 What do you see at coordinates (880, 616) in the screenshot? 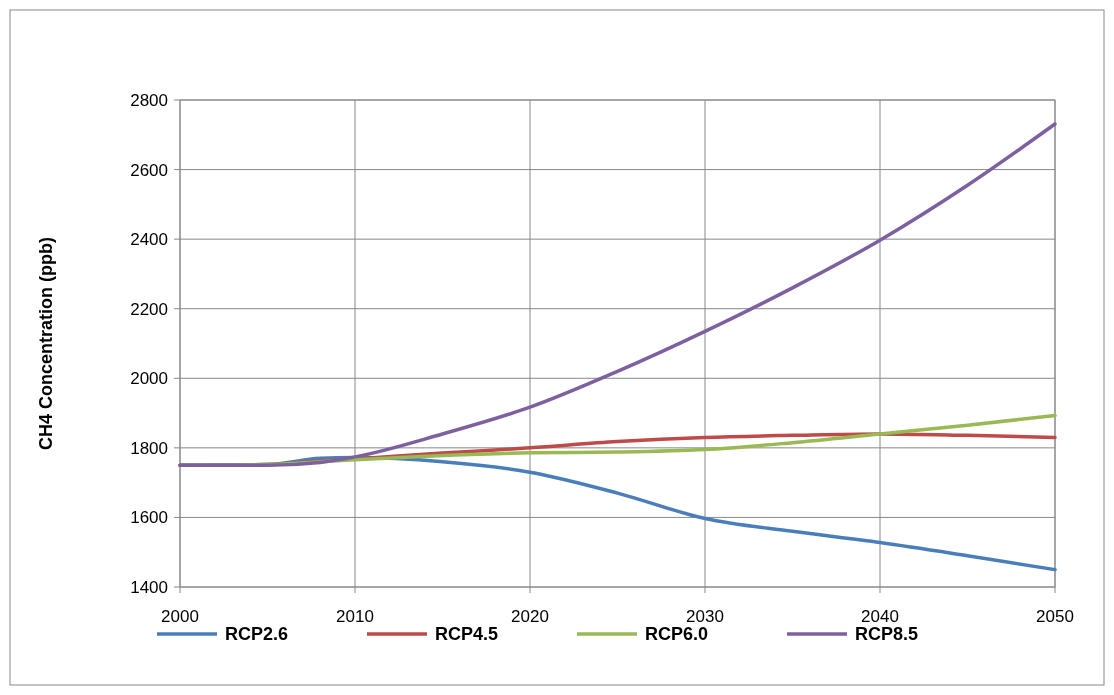
I see `x-tick-label: 2040` at bounding box center [880, 616].